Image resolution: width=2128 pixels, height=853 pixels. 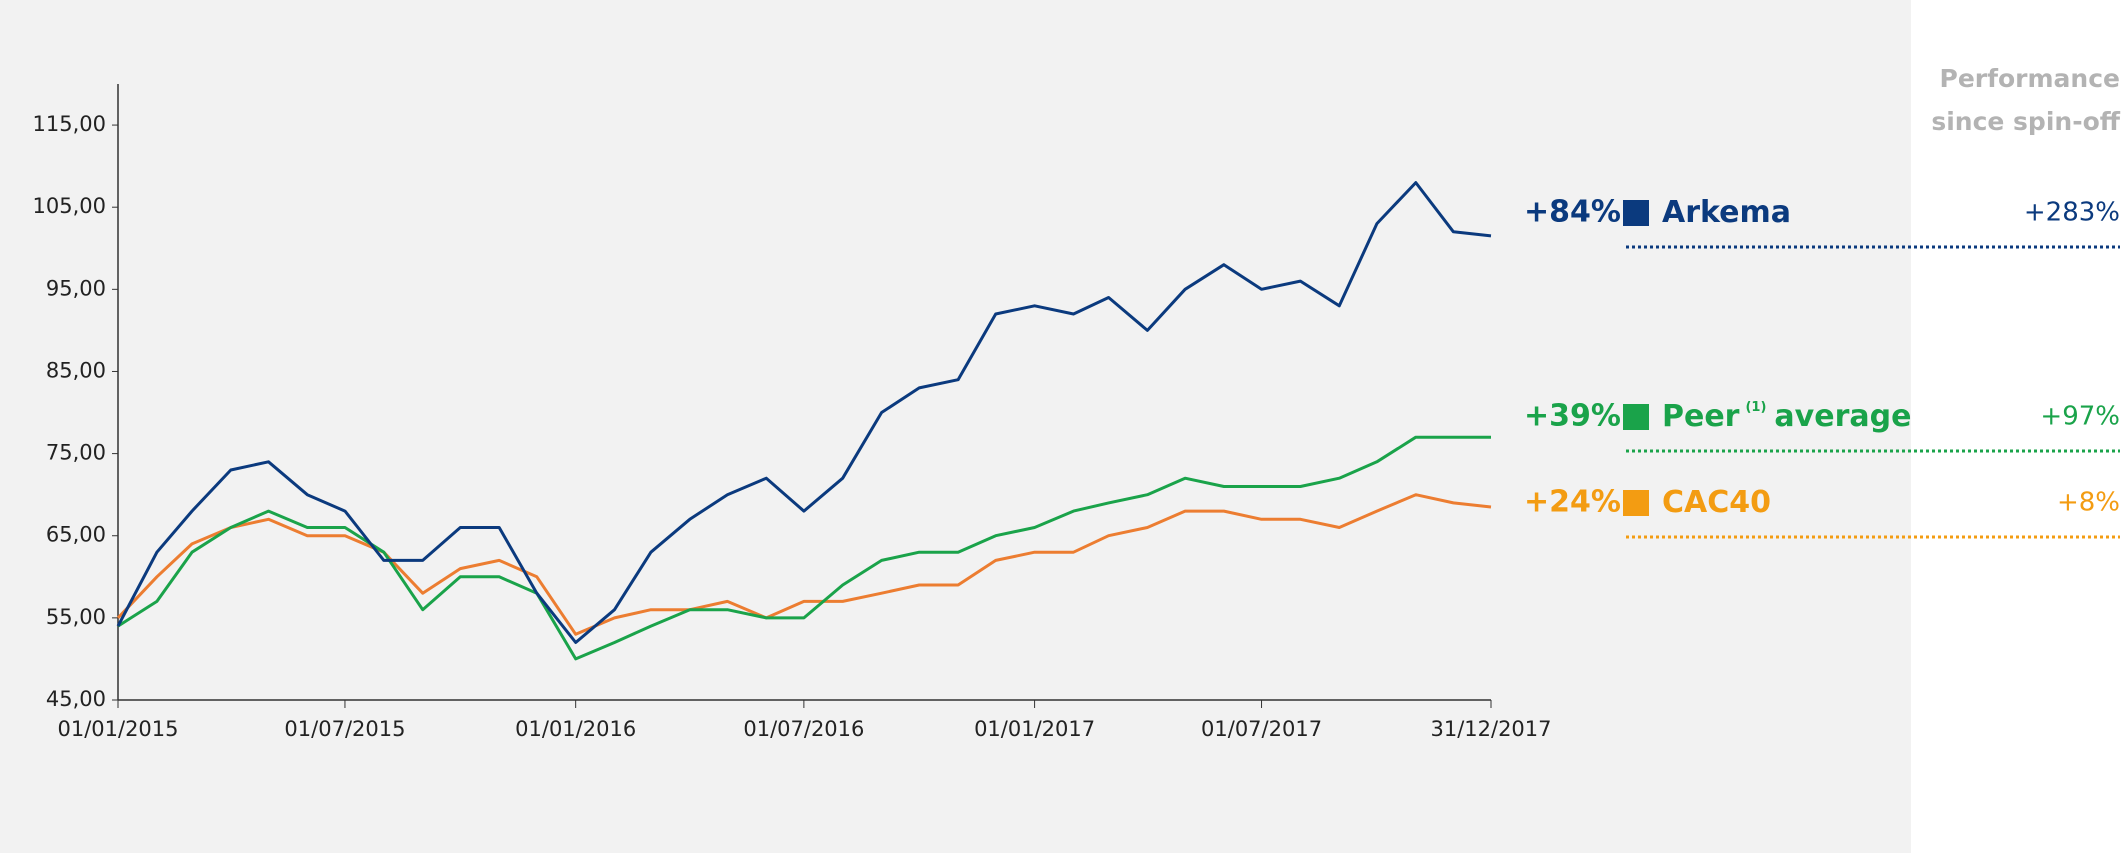 What do you see at coordinates (1572, 416) in the screenshot?
I see `legend-change: +39%` at bounding box center [1572, 416].